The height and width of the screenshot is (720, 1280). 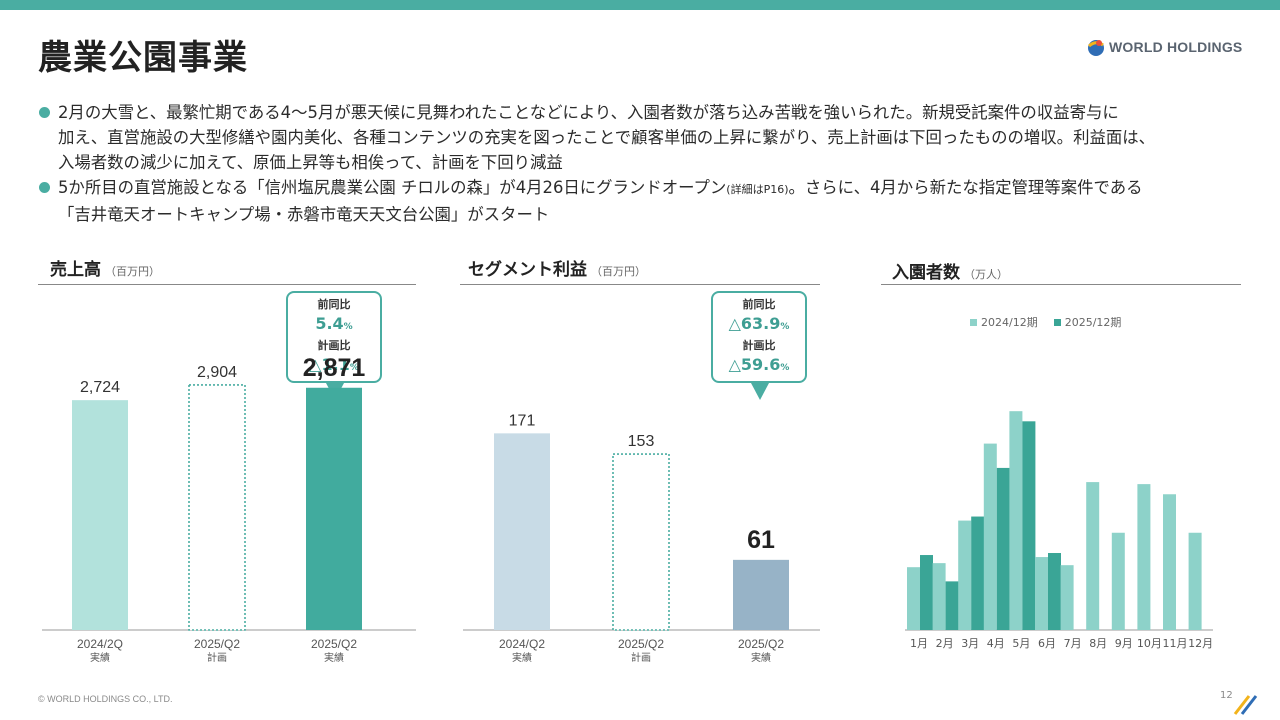 I want to click on legend-label: 2025/12期, so click(x=1093, y=322).